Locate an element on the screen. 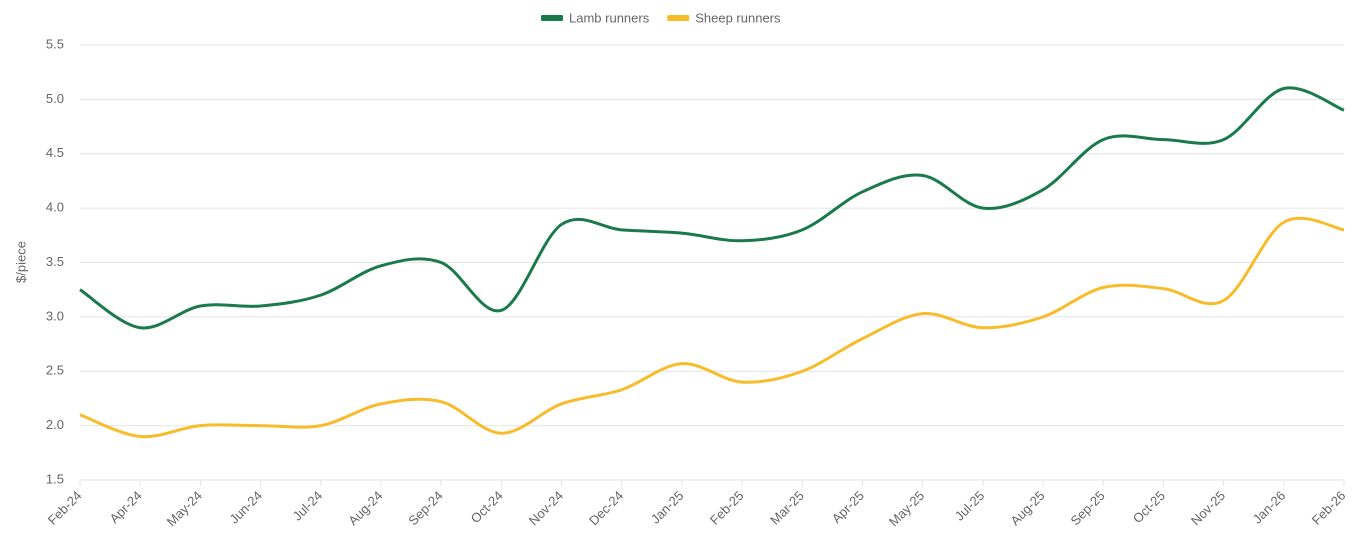 The height and width of the screenshot is (551, 1362). x-tick-label: Apr-24 is located at coordinates (126, 507).